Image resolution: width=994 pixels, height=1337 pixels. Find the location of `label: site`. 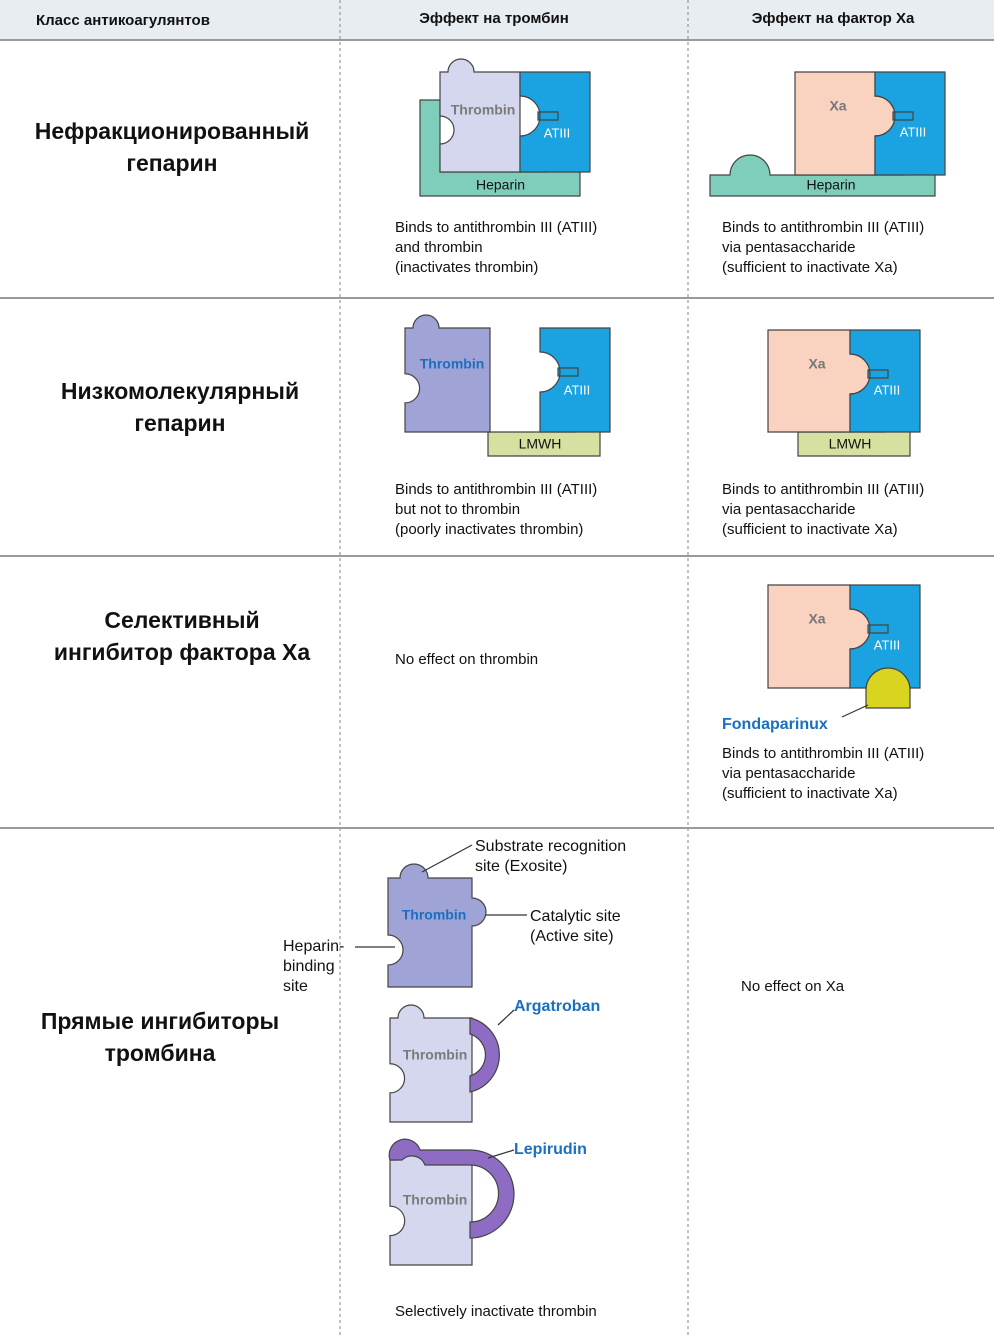

label: site is located at coordinates (295, 986).